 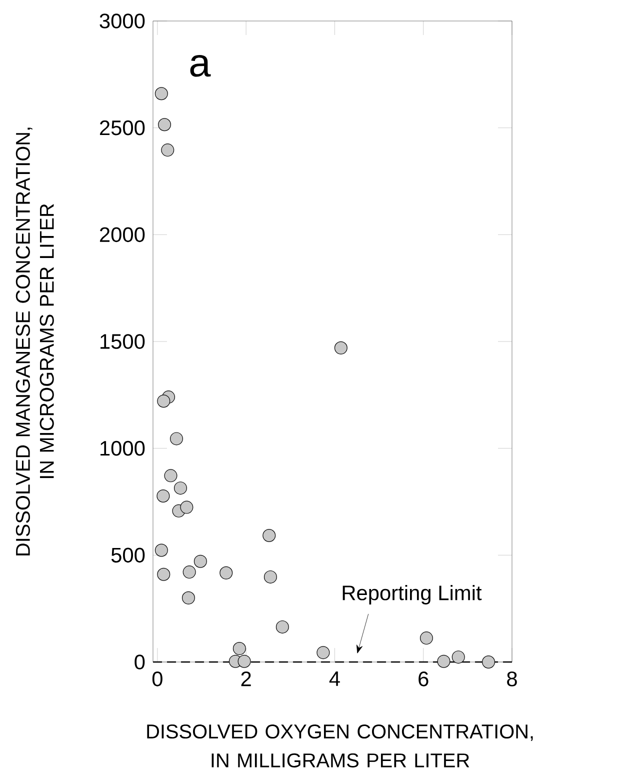 I want to click on y-tick-label: 3000, so click(x=122, y=21).